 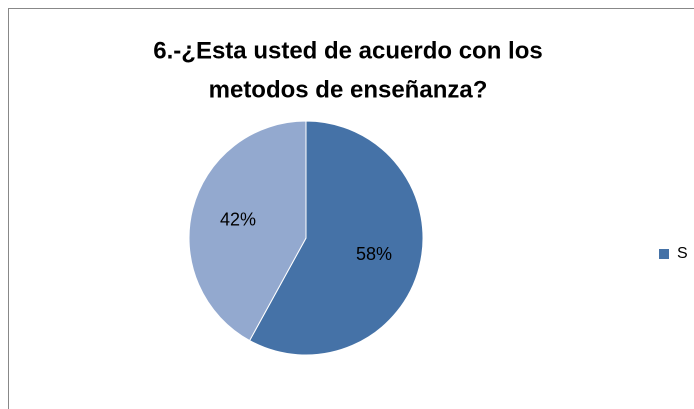 I want to click on data-label: 42%, so click(x=238, y=219).